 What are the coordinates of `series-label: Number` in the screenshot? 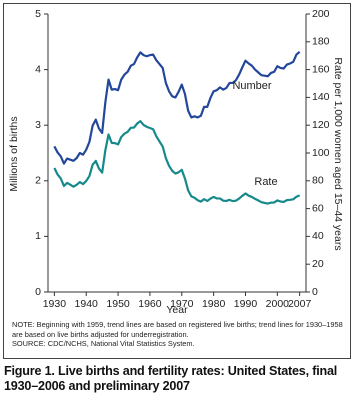 It's located at (251, 86).